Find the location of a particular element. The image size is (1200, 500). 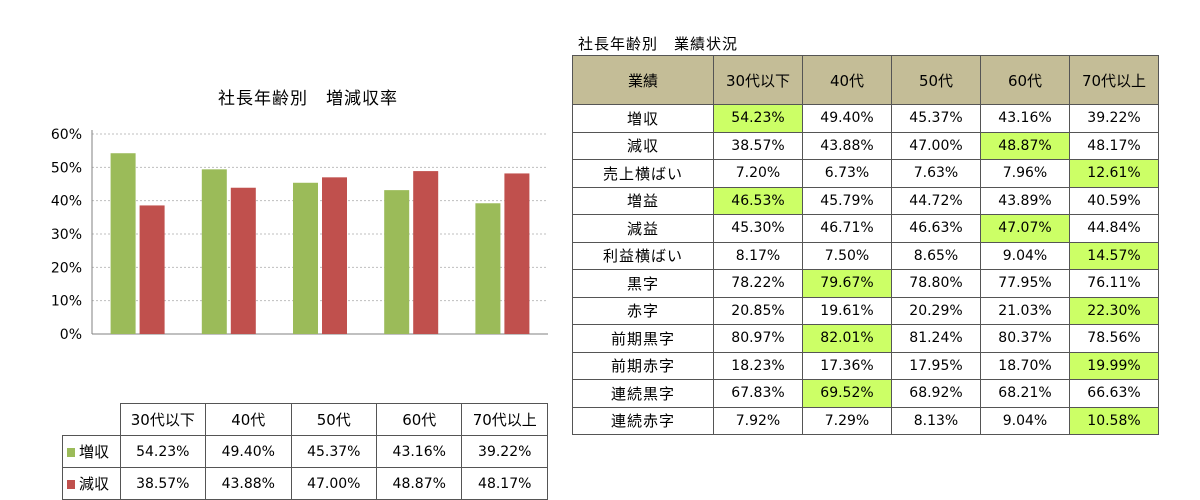

legend-entry: 減収 is located at coordinates (91, 483).